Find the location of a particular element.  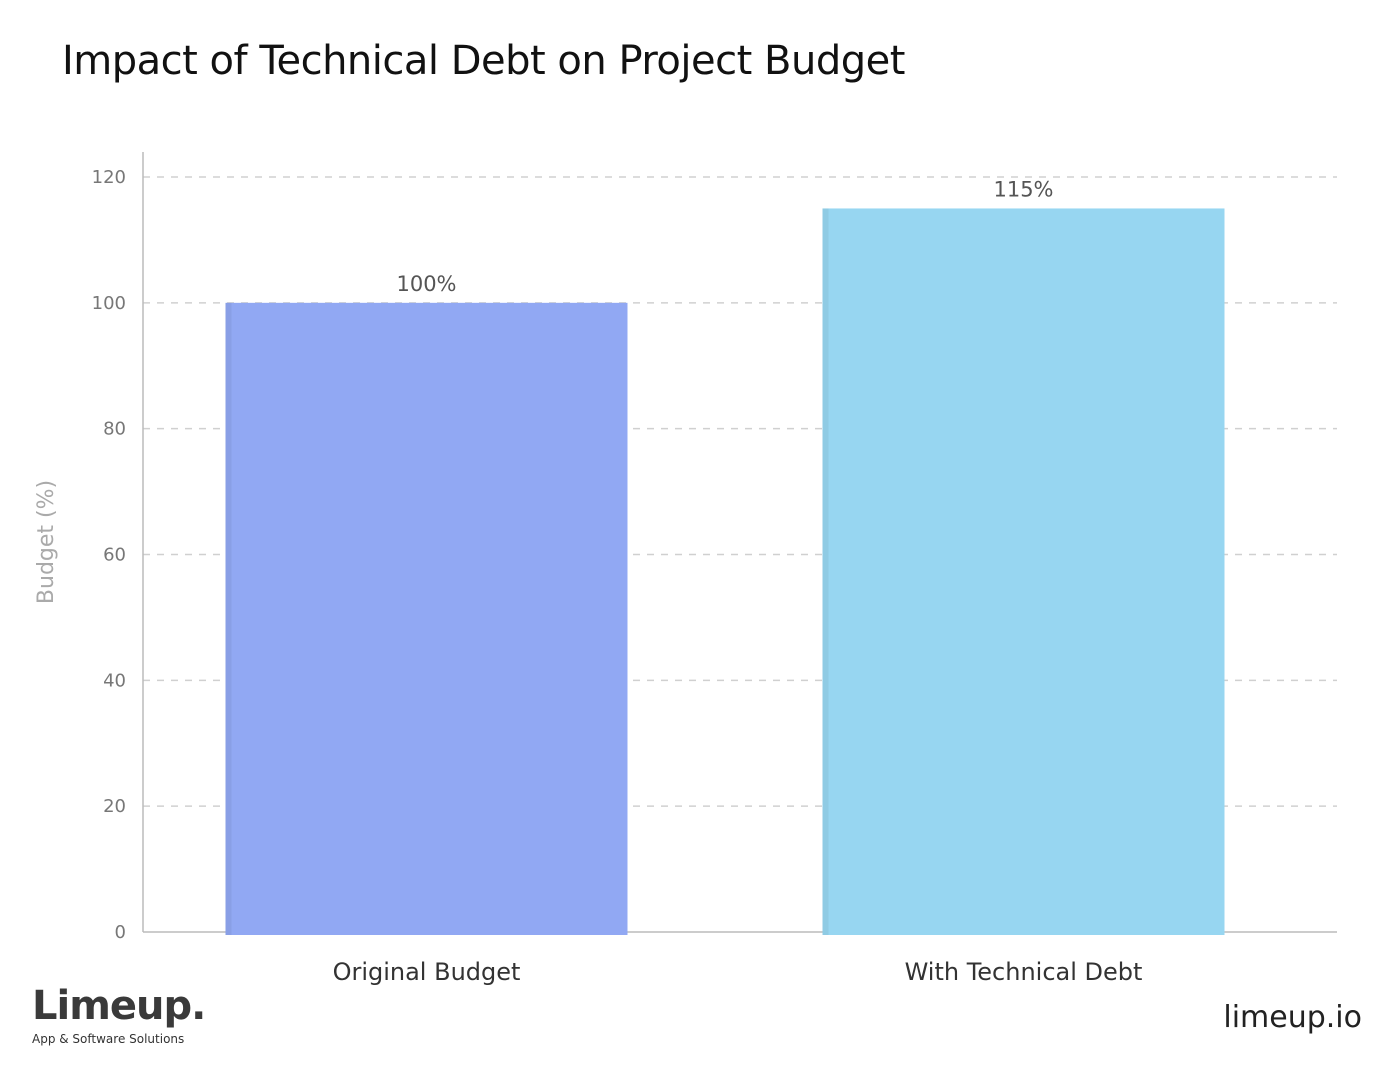

website-link: limeup.io is located at coordinates (1292, 1017).